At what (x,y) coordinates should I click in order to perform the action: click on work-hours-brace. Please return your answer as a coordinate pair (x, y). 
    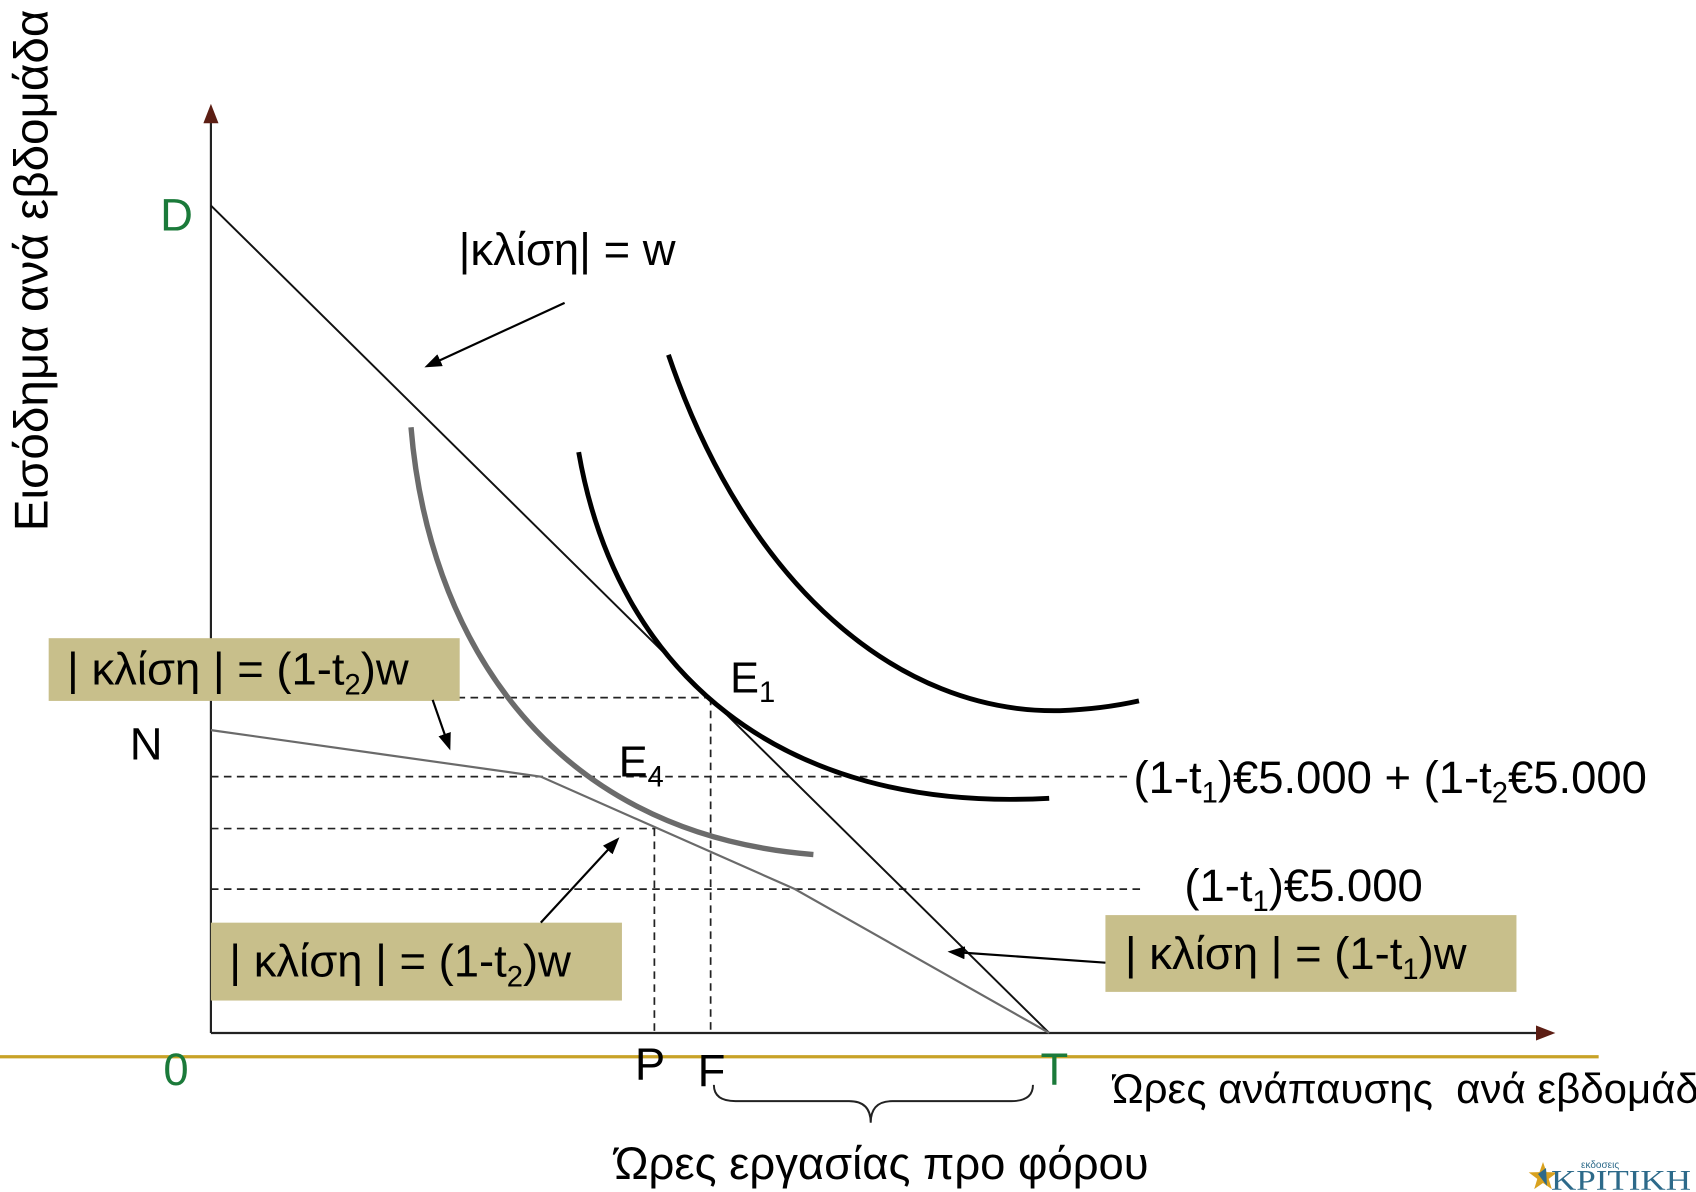
    Looking at the image, I should click on (873, 1103).